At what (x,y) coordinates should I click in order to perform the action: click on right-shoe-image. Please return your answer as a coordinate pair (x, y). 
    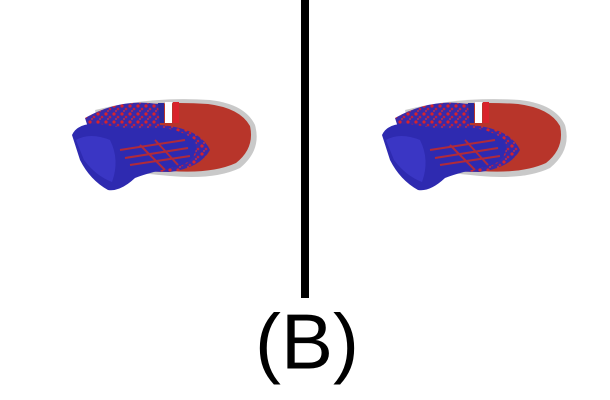
    Looking at the image, I should click on (474, 145).